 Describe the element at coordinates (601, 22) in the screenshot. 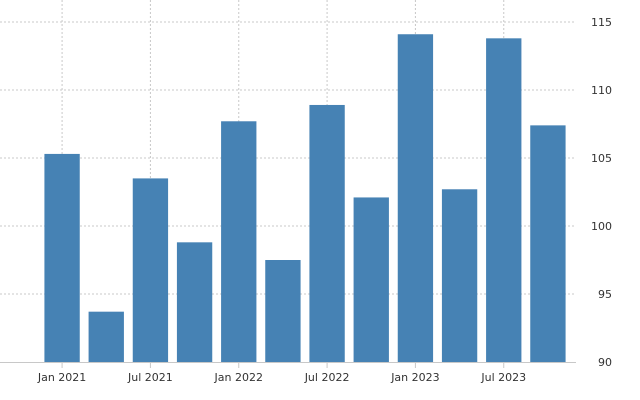

I see `y-tick-label: 115` at that location.